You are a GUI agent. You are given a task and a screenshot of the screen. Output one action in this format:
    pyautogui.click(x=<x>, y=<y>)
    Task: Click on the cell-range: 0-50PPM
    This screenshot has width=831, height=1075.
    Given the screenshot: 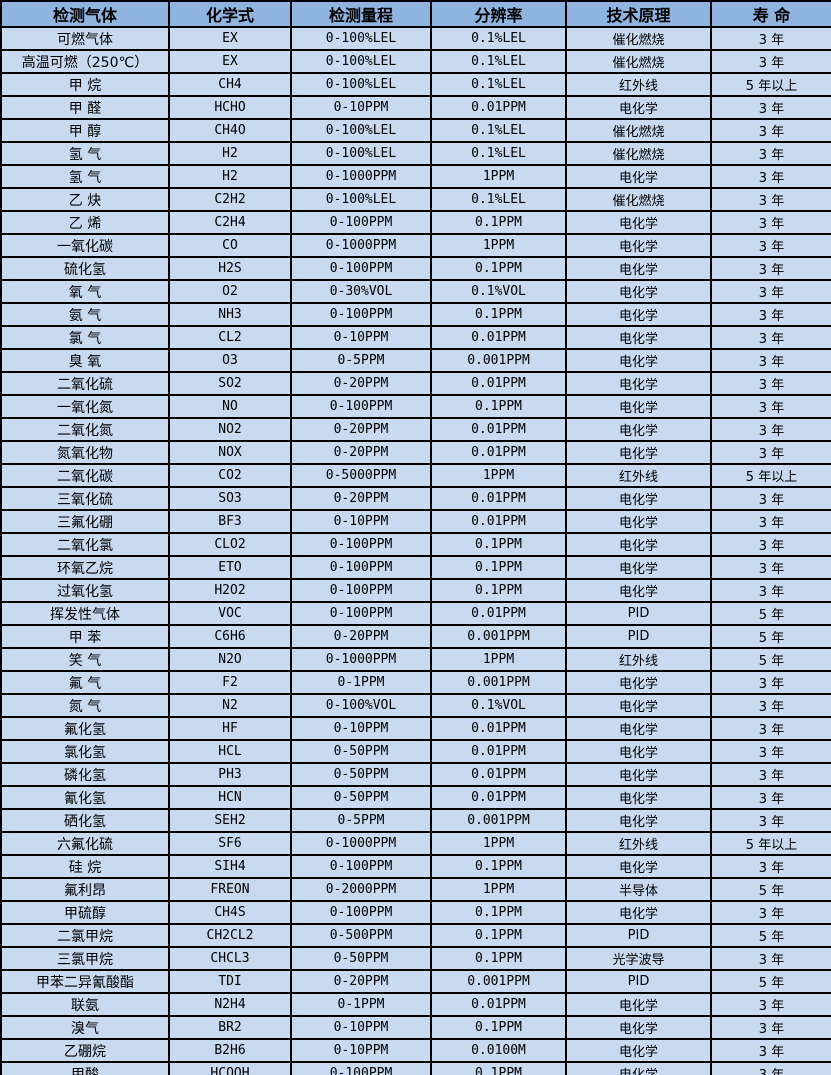 What is the action you would take?
    pyautogui.click(x=361, y=797)
    